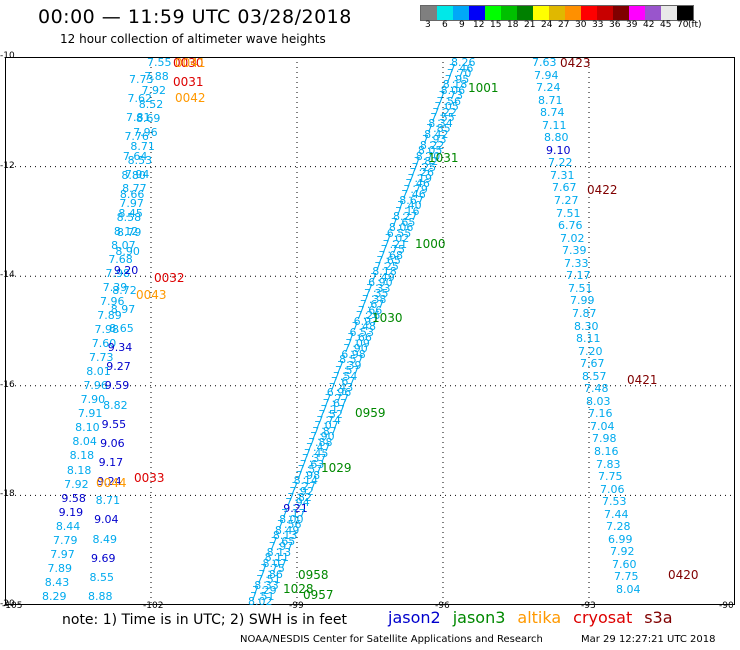  I want to click on pass-time-label: 0958, so click(313, 575).